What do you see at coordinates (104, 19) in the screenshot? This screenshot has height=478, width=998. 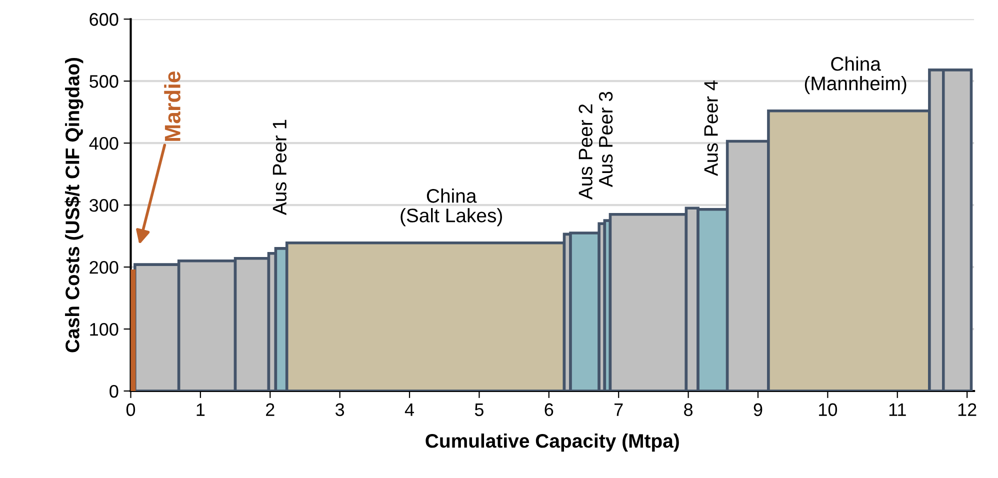 I see `y-tick-label: 600` at bounding box center [104, 19].